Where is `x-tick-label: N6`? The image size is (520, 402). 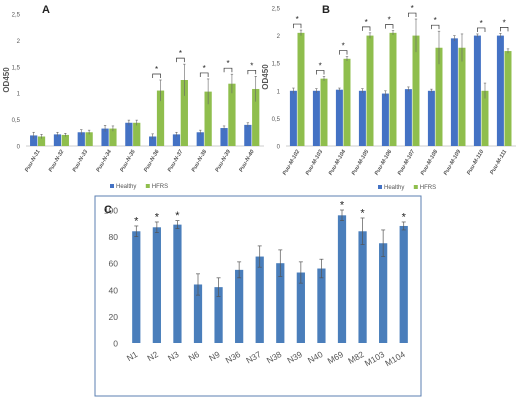
x-tick-label: N6 is located at coordinates (194, 356).